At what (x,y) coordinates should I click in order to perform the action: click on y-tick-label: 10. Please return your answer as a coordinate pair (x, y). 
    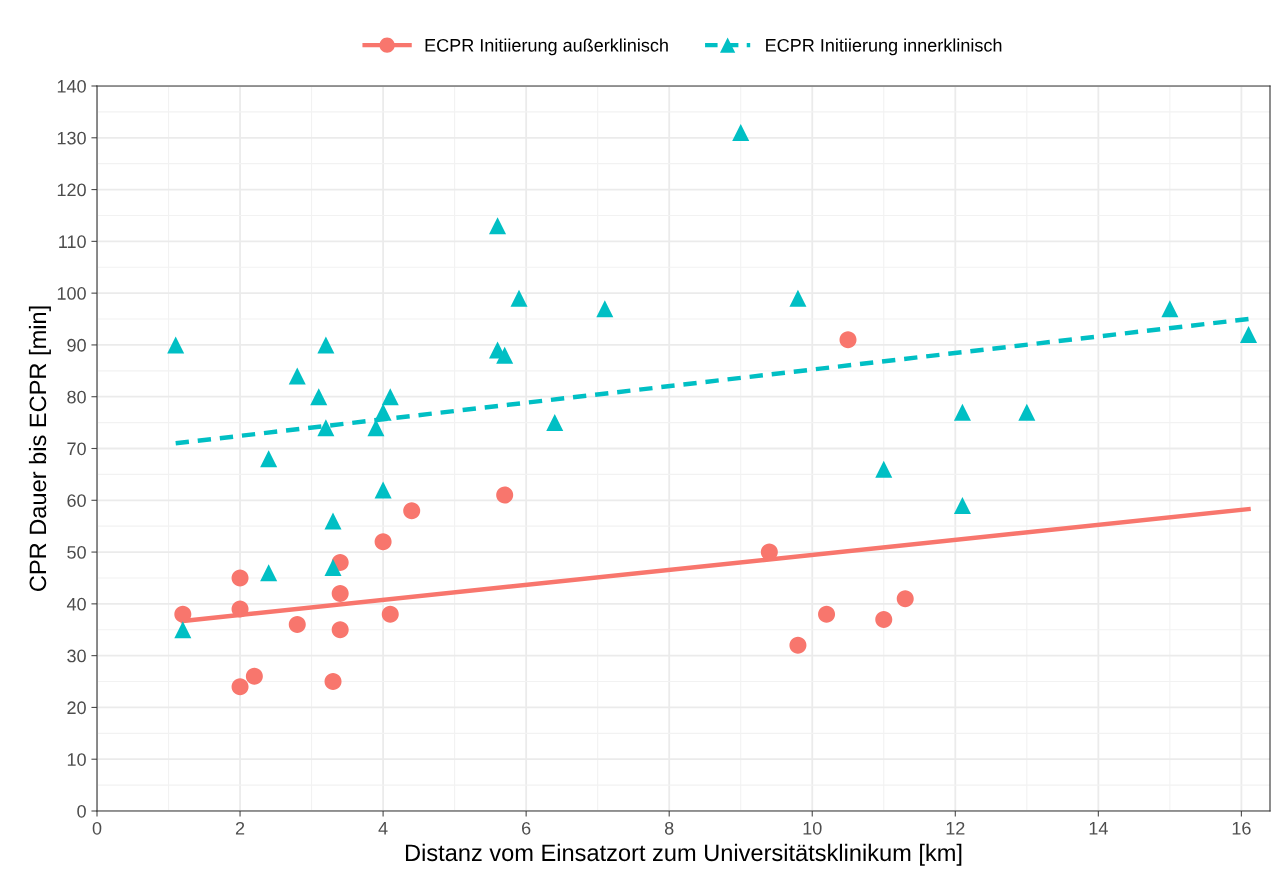
    Looking at the image, I should click on (76, 759).